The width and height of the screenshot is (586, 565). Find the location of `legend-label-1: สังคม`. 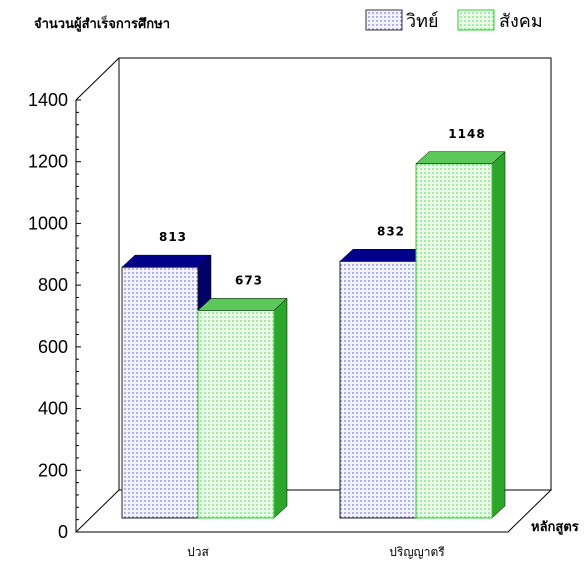

legend-label-1: สังคม is located at coordinates (521, 21).